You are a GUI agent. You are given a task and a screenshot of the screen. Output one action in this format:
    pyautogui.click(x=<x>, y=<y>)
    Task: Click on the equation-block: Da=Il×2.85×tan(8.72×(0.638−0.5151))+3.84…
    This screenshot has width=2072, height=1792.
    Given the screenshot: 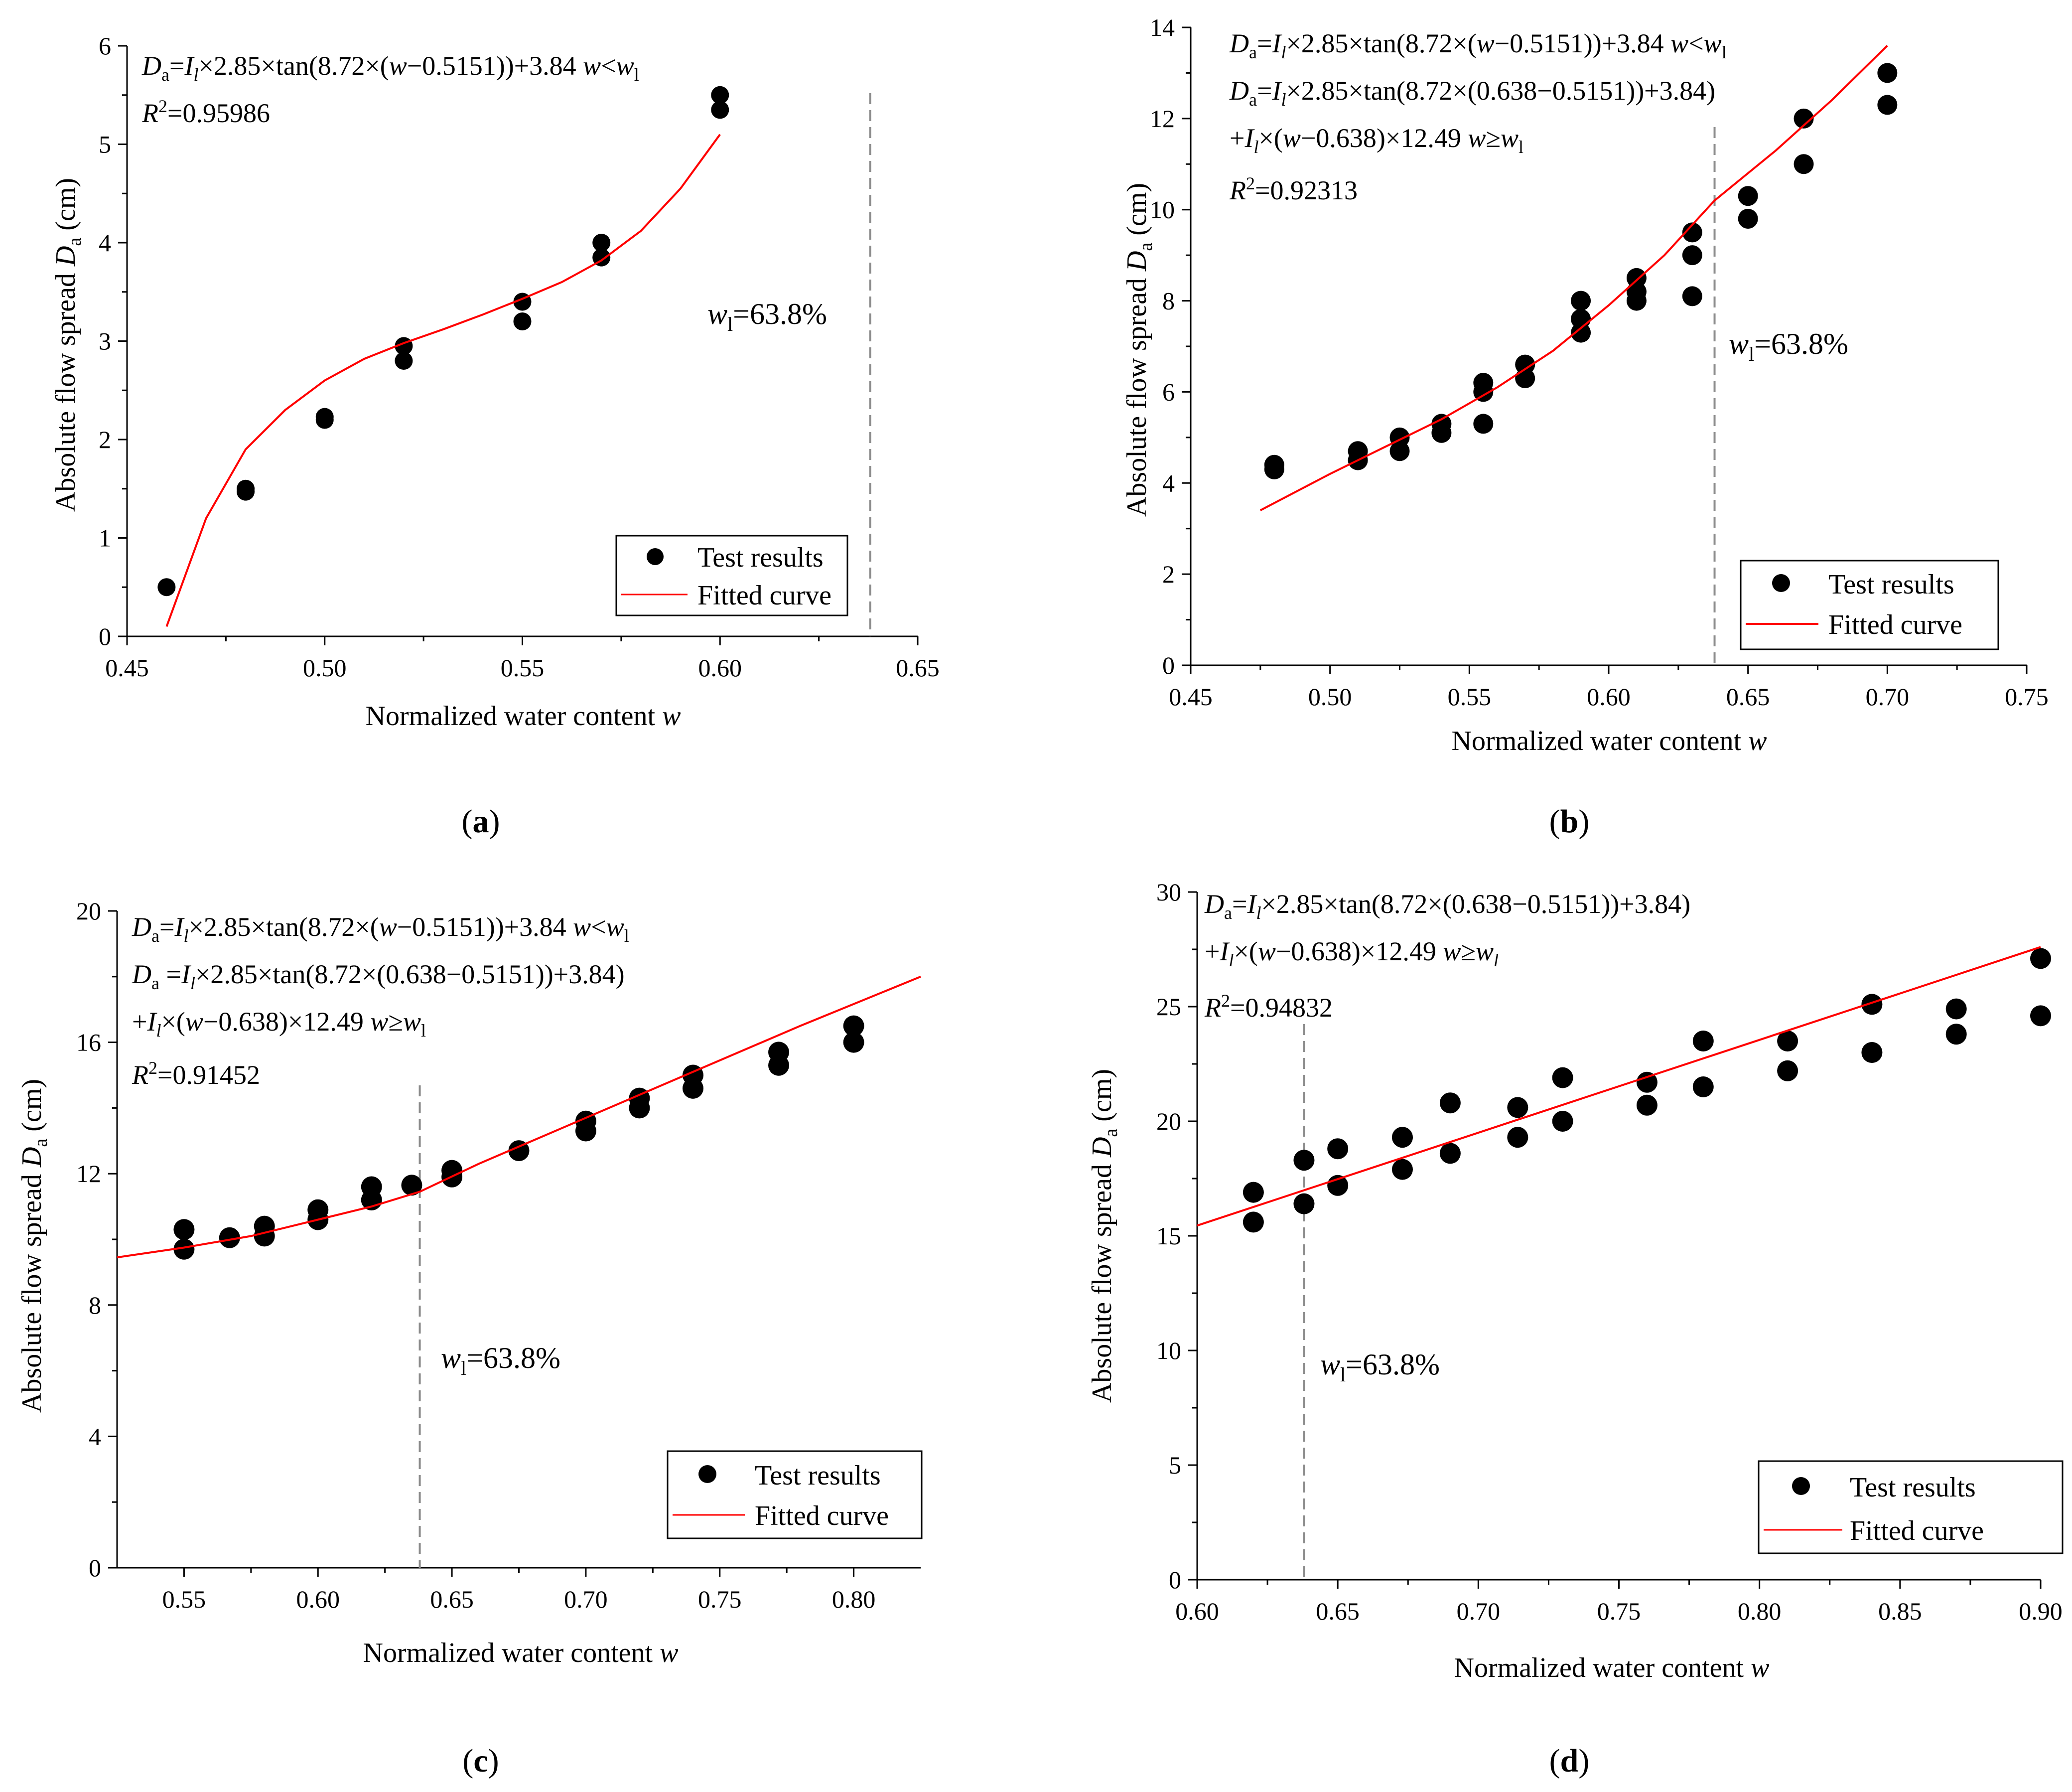 What is the action you would take?
    pyautogui.click(x=1447, y=956)
    